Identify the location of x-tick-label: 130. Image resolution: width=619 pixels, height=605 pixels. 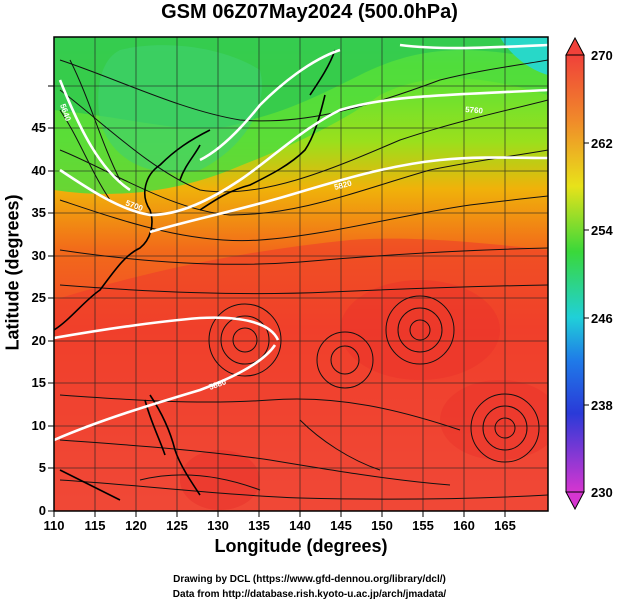
(218, 525).